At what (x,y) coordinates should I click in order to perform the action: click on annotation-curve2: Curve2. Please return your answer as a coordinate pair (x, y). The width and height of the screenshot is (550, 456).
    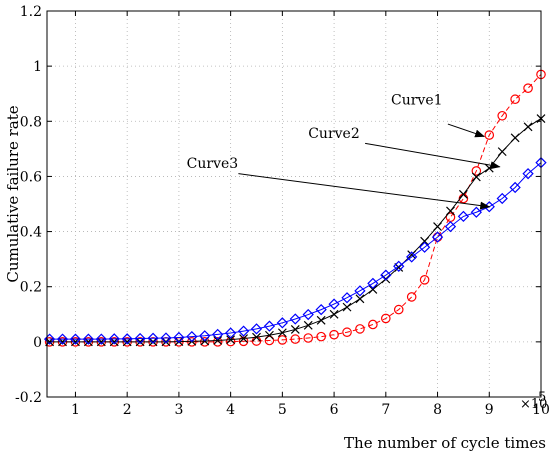
    Looking at the image, I should click on (404, 148).